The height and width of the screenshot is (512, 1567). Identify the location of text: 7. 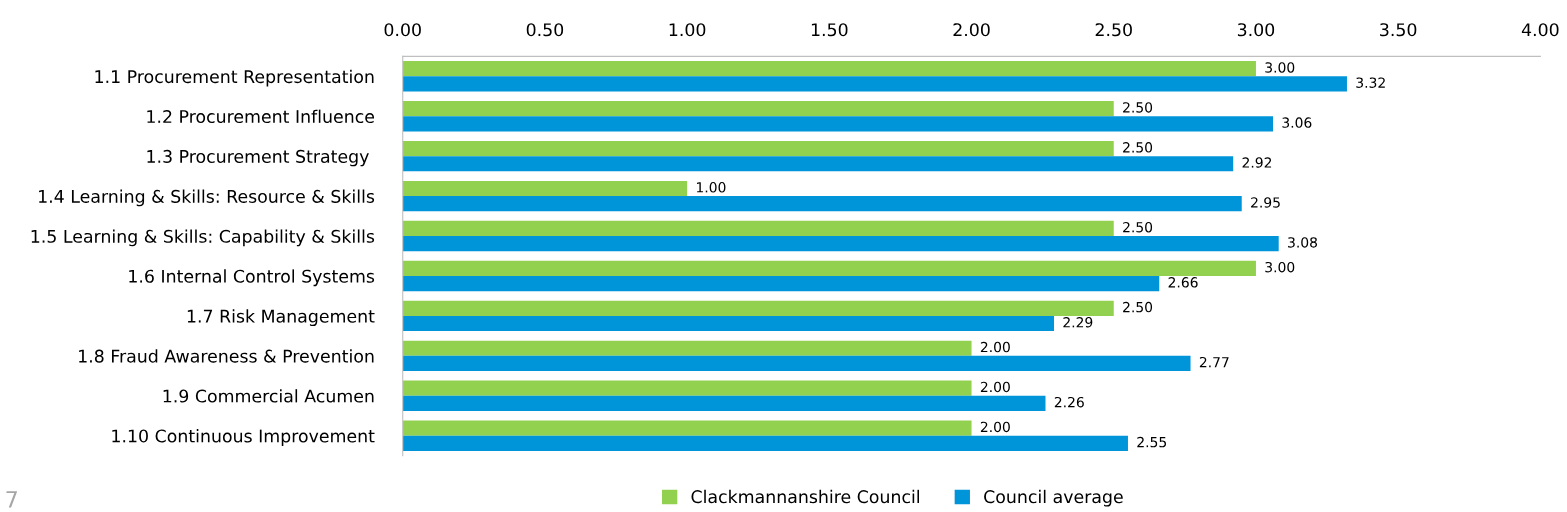
(11, 499).